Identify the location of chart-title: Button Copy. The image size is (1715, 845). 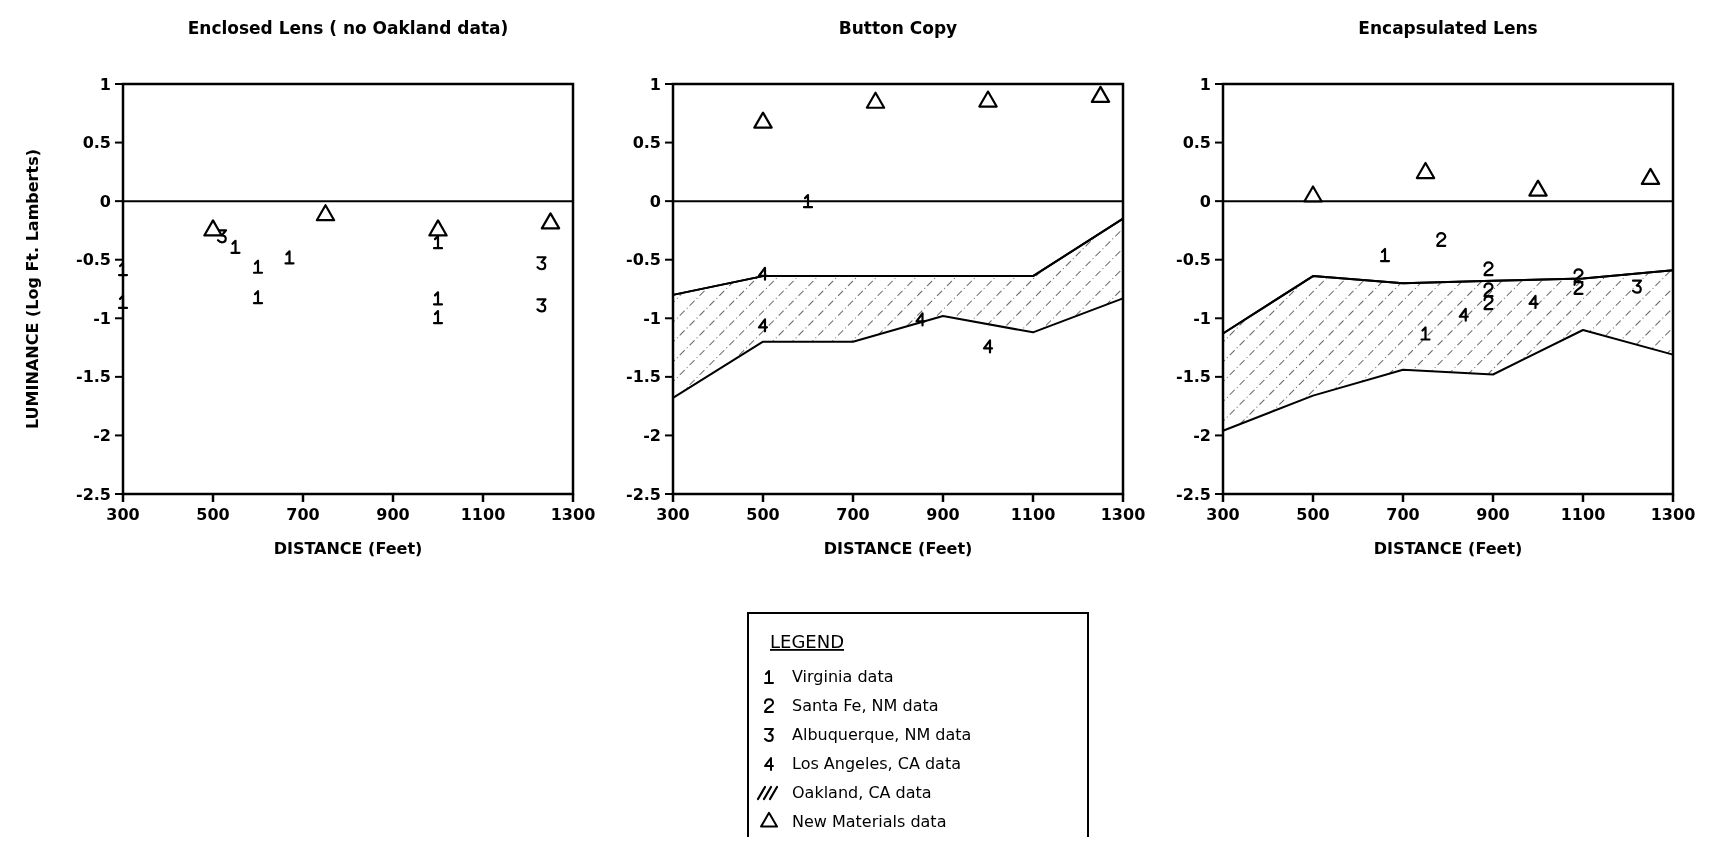
(898, 28).